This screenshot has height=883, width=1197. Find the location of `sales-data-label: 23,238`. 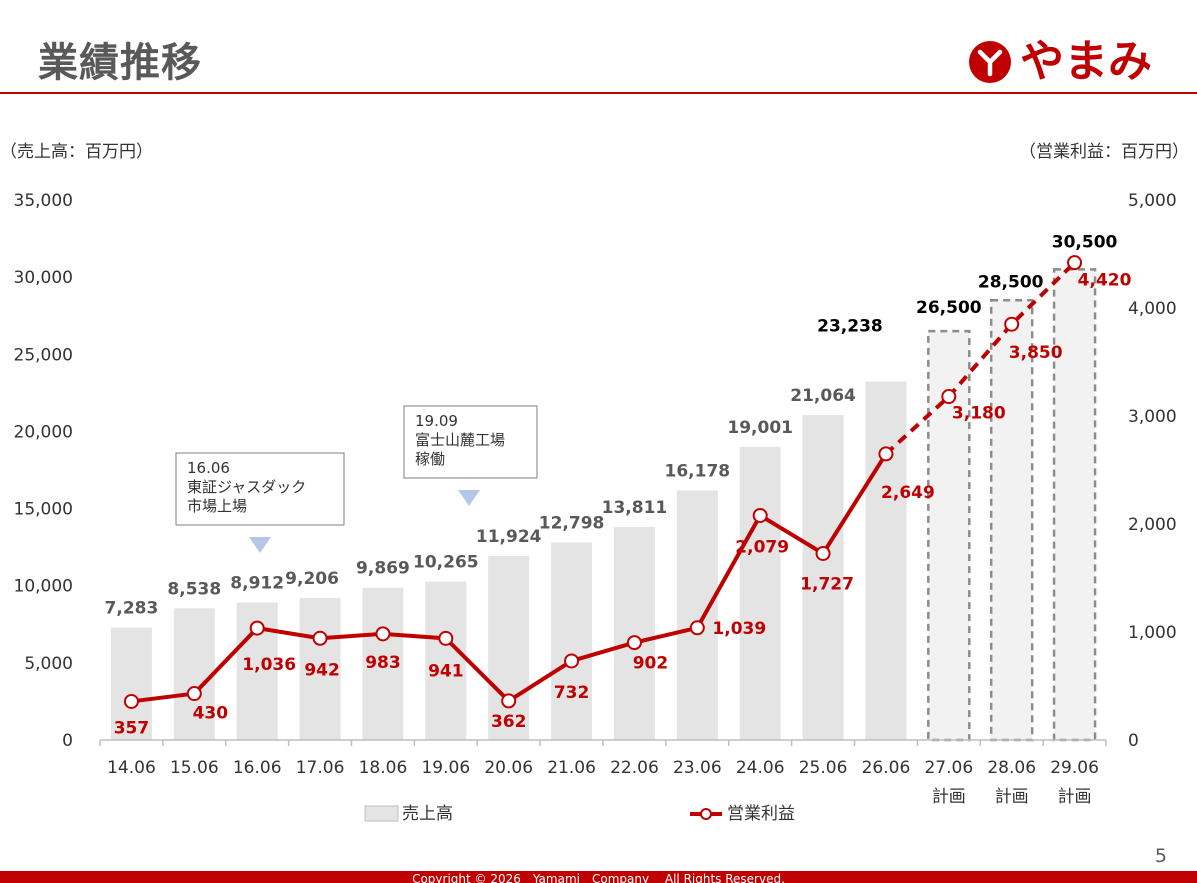

sales-data-label: 23,238 is located at coordinates (850, 326).